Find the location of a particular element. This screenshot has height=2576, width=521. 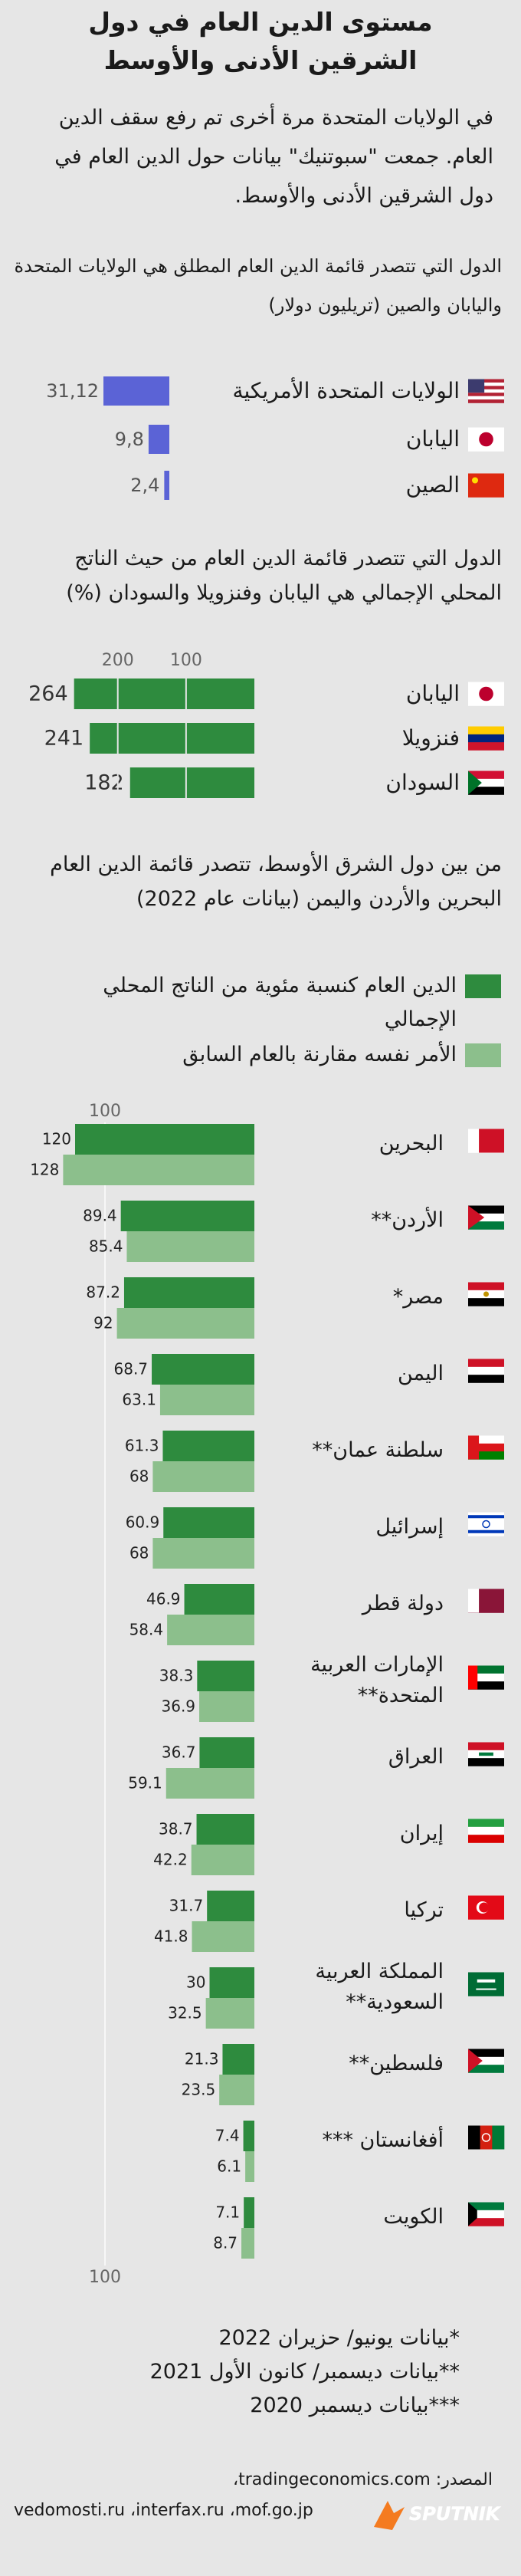

flag-field is located at coordinates (491, 1141).